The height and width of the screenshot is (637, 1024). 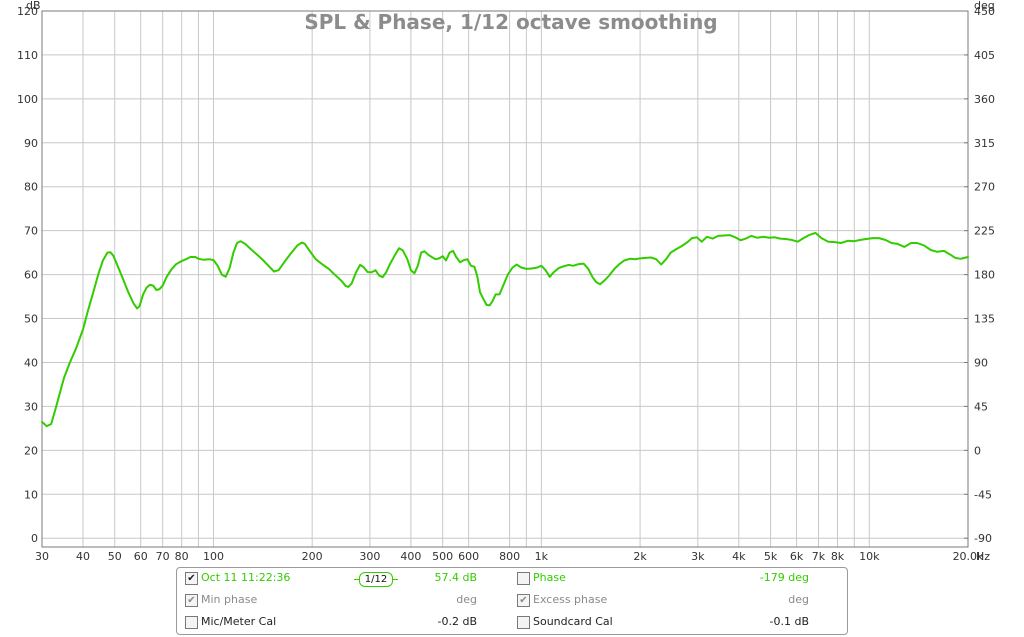 I want to click on y-tick-label: 120, so click(x=27, y=11).